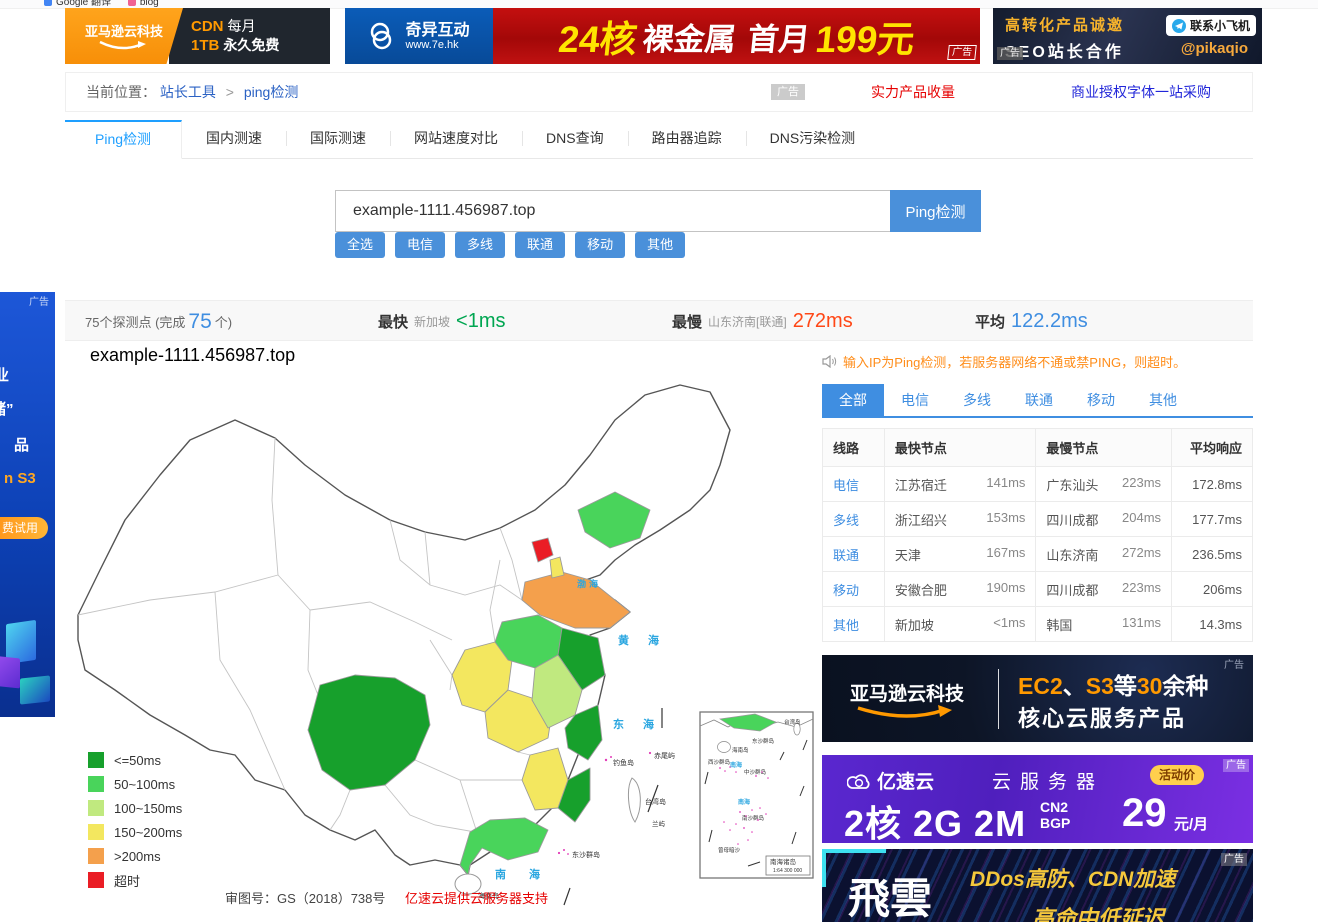  I want to click on background-streaks, so click(1037, 885).